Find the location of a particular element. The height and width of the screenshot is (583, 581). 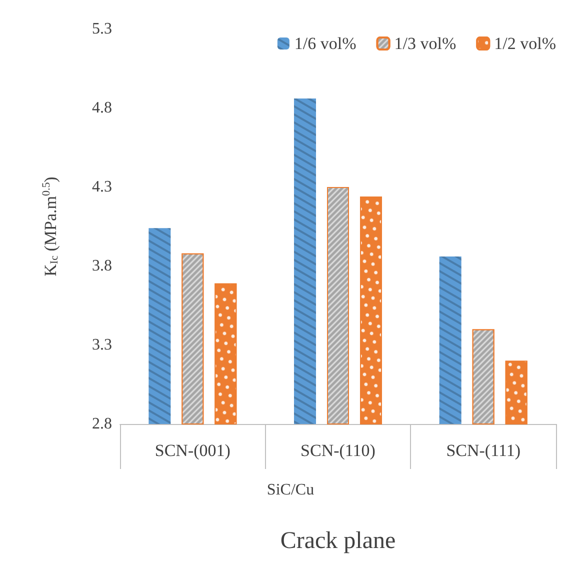

x-tick-label: SCN-(110) is located at coordinates (338, 450).